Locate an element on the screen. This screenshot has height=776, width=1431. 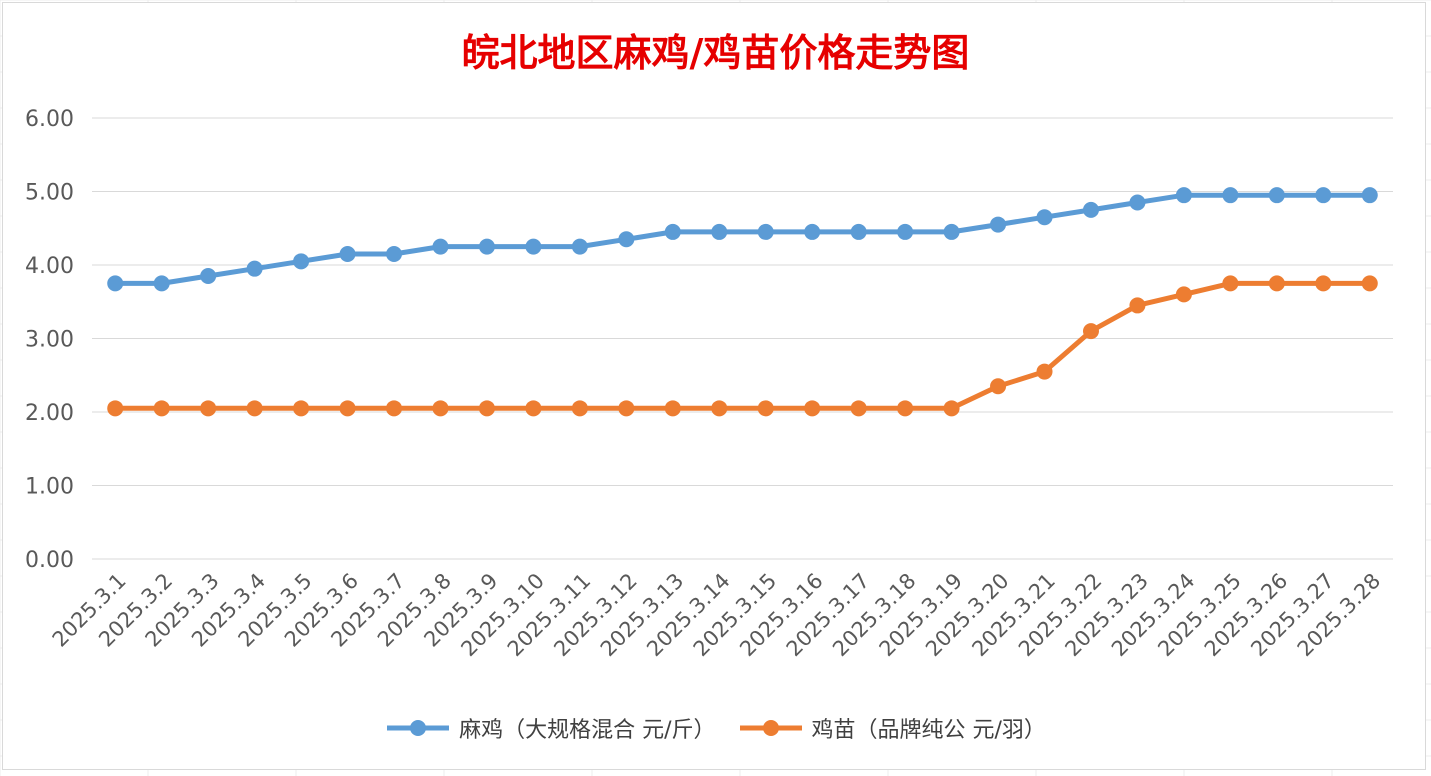
y-tick-label: 6.00 is located at coordinates (49, 119).